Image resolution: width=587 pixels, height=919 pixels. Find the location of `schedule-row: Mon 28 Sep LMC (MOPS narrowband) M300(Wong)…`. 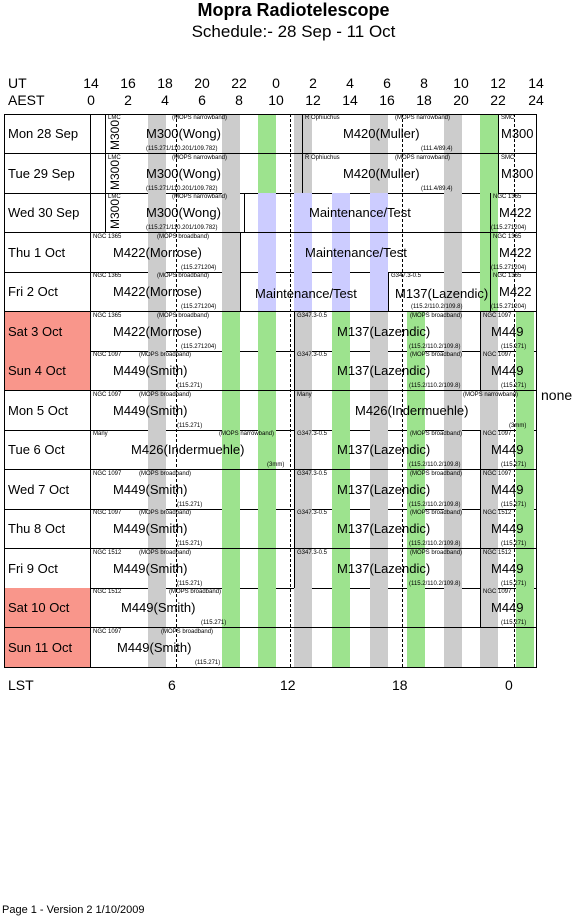

schedule-row: Mon 28 Sep LMC (MOPS narrowband) M300(Wong)… is located at coordinates (270, 134).